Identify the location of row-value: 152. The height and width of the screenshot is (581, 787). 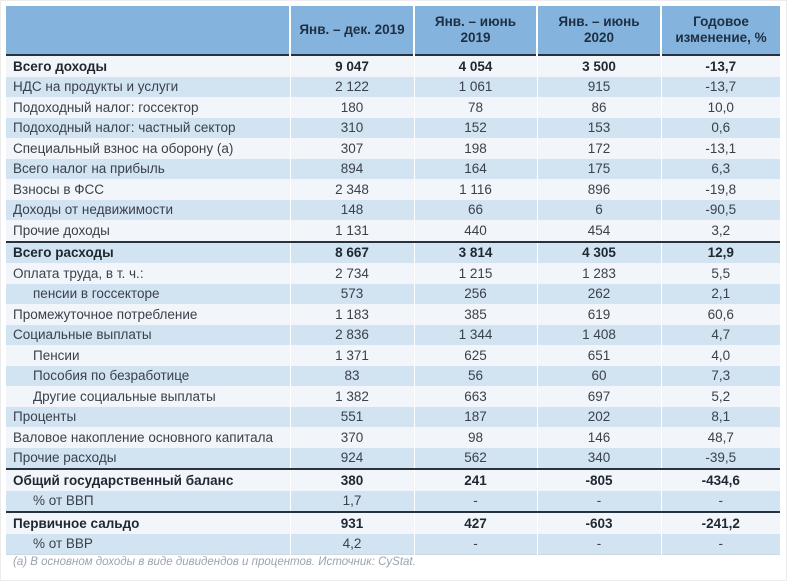
(475, 127).